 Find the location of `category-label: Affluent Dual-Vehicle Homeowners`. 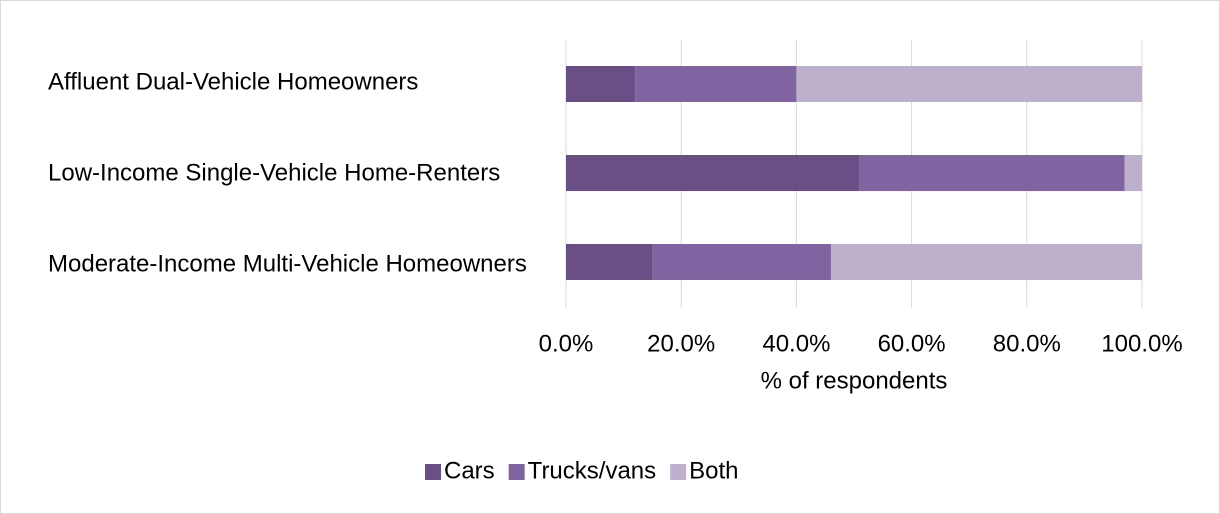

category-label: Affluent Dual-Vehicle Homeowners is located at coordinates (233, 82).